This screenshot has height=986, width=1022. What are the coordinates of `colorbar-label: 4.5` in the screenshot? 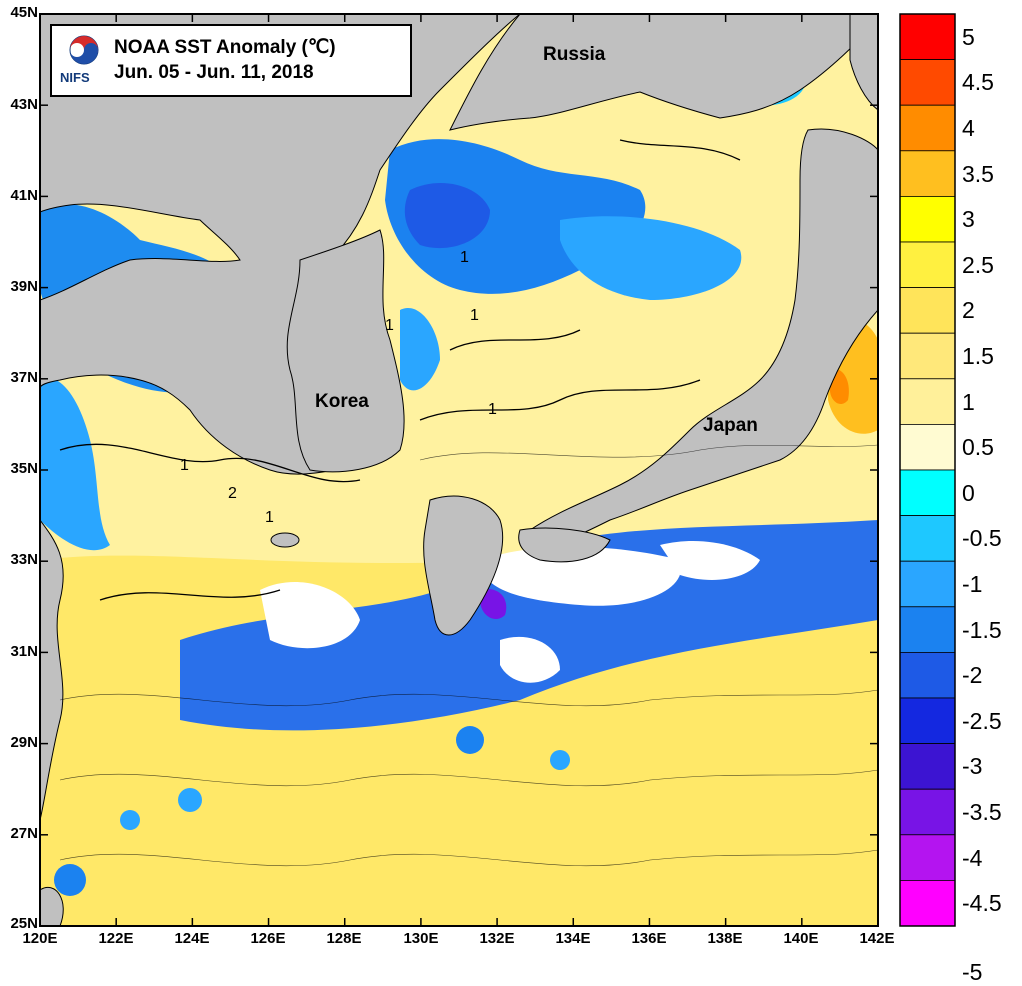 It's located at (978, 82).